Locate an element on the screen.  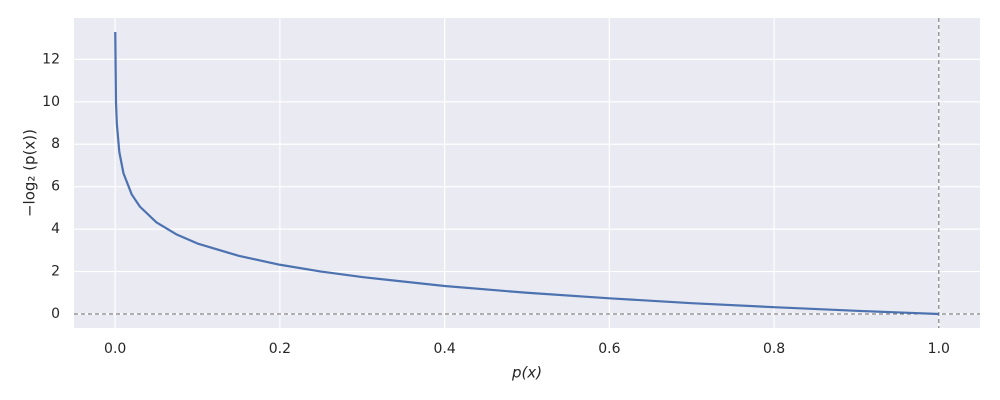
y-tick-label: 0 is located at coordinates (55, 314).